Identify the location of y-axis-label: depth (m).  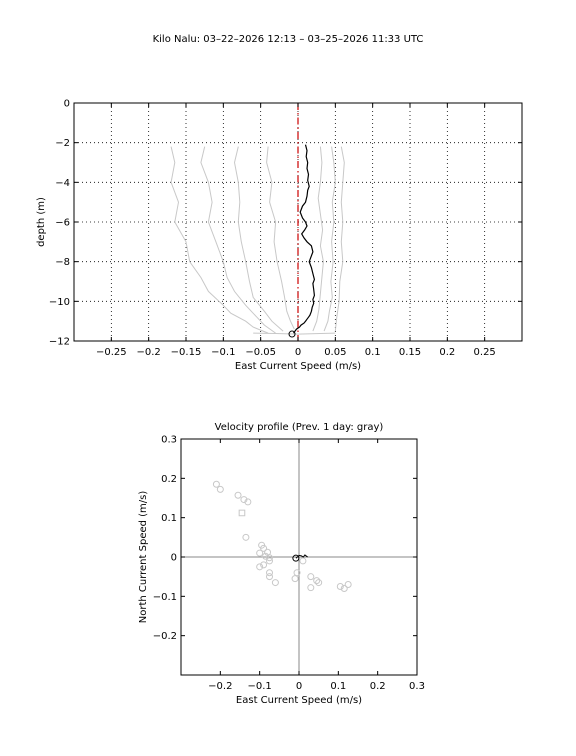
(41, 222).